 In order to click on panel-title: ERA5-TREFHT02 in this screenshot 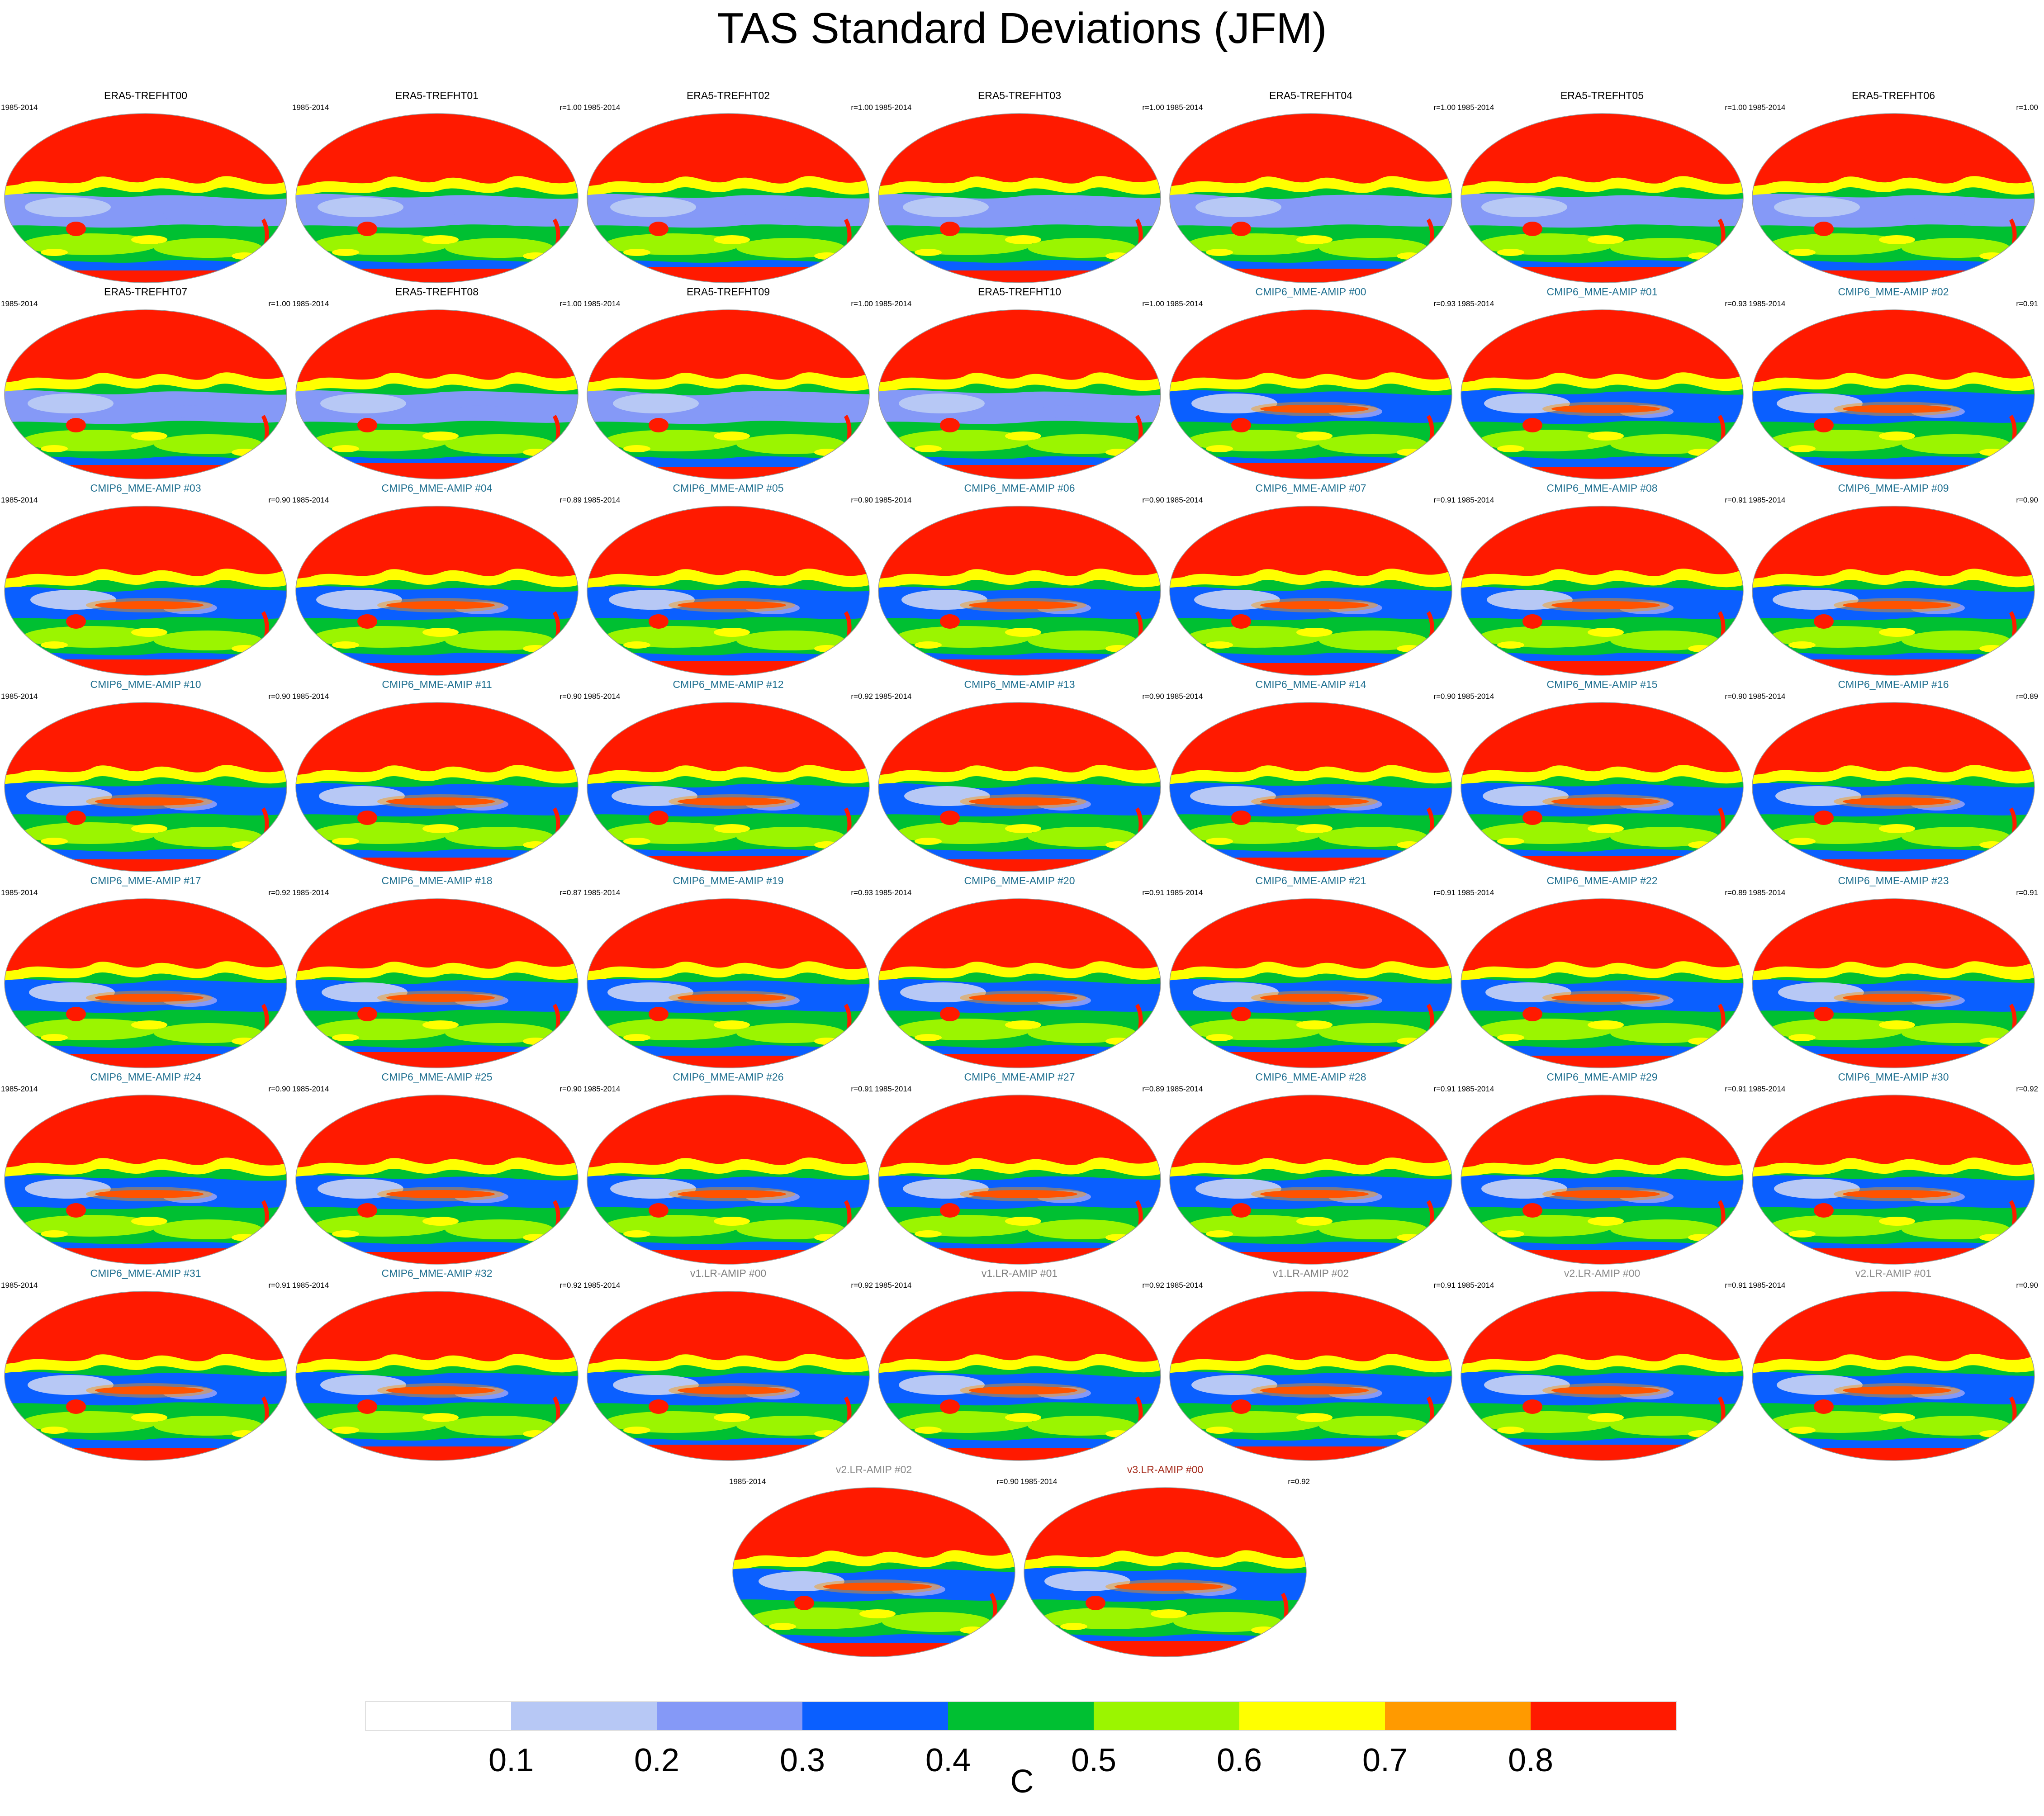, I will do `click(728, 95)`.